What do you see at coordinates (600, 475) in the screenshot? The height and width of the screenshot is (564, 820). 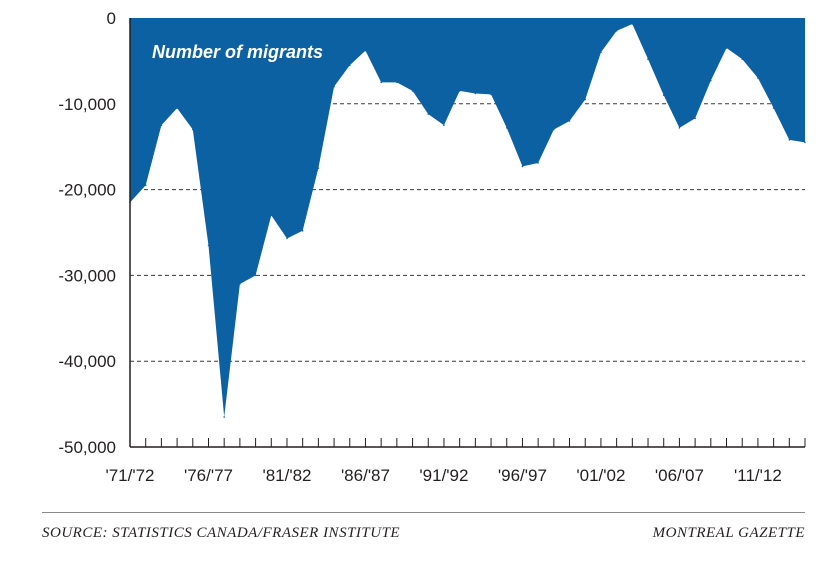 I see `x-tick-label: '01/'02` at bounding box center [600, 475].